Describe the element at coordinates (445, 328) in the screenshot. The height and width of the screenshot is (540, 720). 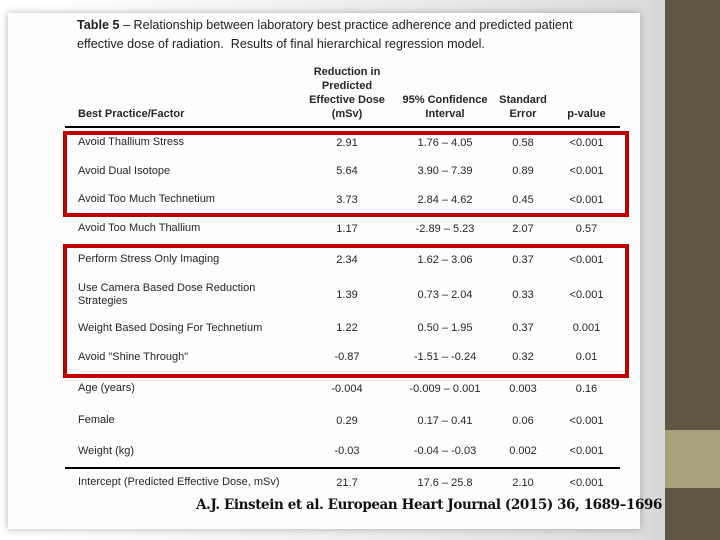
I see `cell-ci: 0.50 – 1.95` at that location.